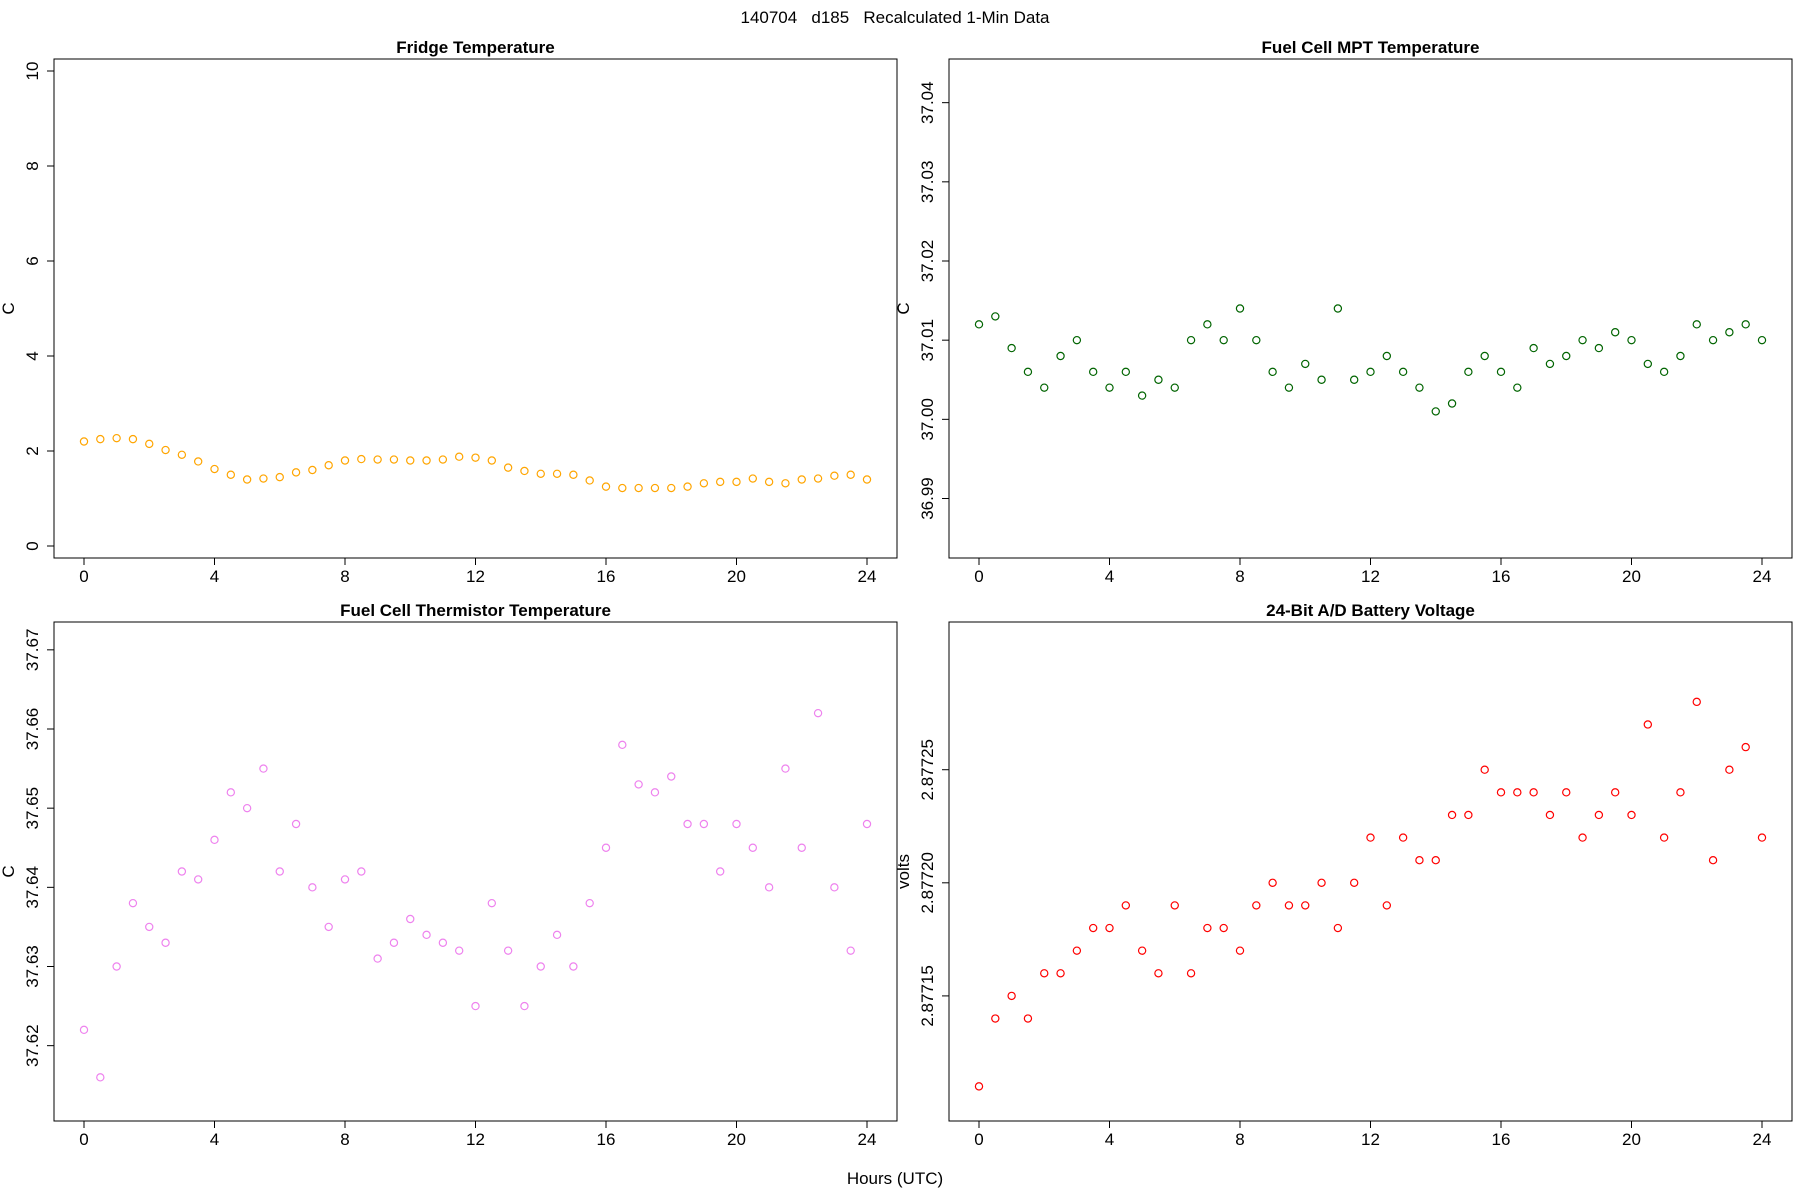 This screenshot has height=1200, width=1800. Describe the element at coordinates (32, 450) in the screenshot. I see `y-tick-label: 2` at that location.